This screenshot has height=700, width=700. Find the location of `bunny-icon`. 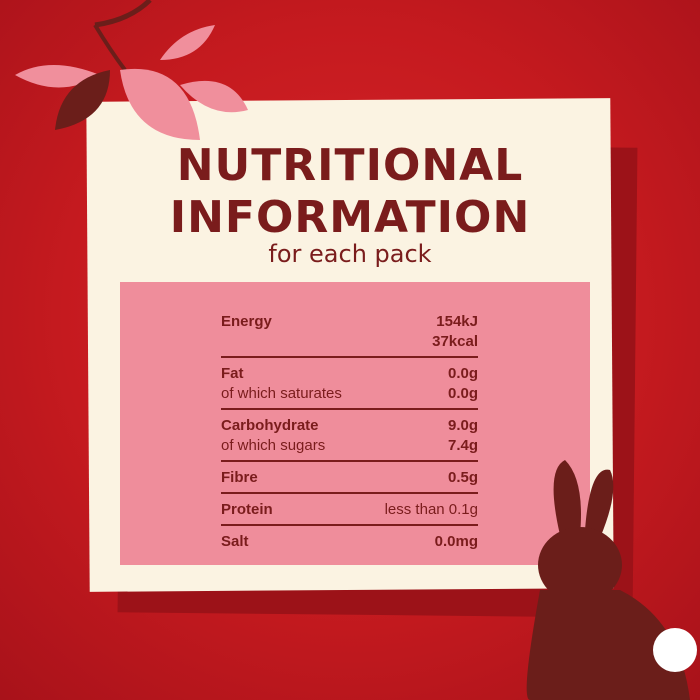

bunny-icon is located at coordinates (611, 580).